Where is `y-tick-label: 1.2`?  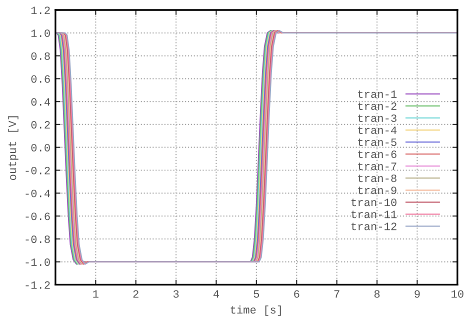 y-tick-label: 1.2 is located at coordinates (40, 10).